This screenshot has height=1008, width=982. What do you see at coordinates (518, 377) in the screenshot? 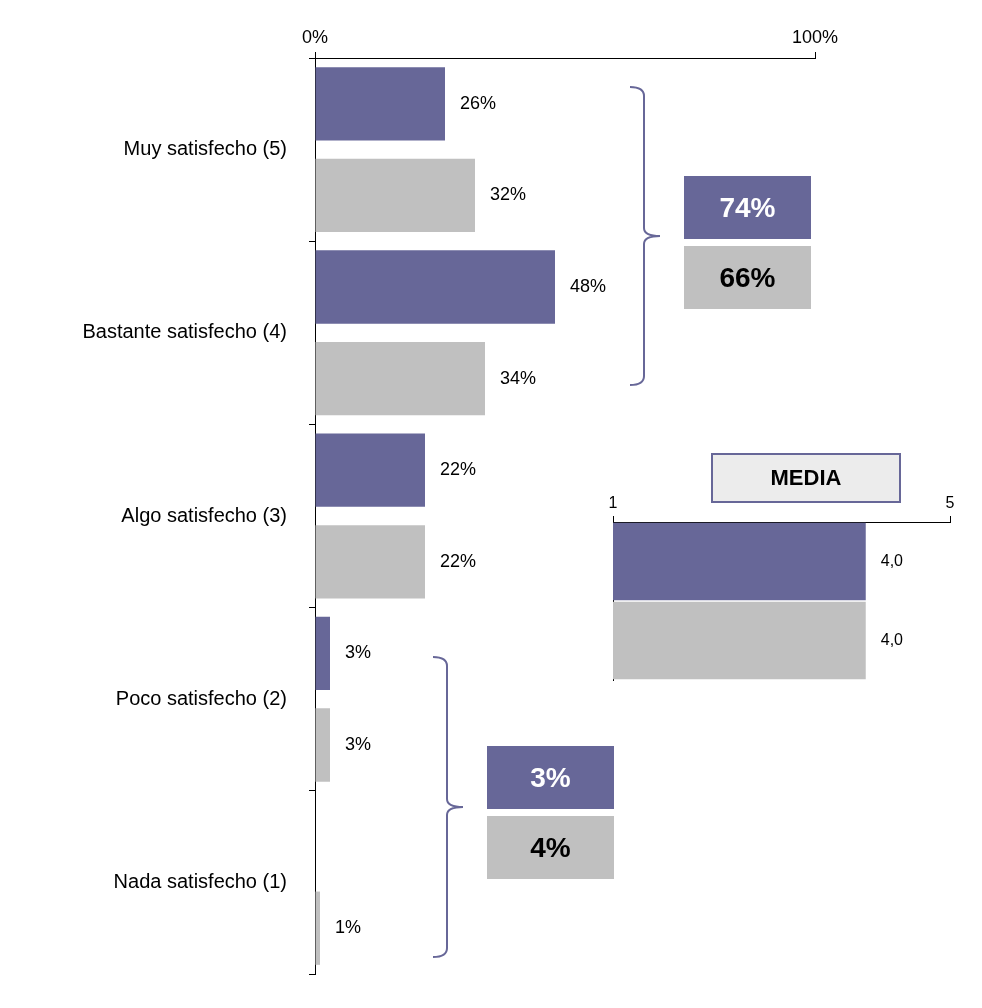
I see `data-label: 34%` at bounding box center [518, 377].